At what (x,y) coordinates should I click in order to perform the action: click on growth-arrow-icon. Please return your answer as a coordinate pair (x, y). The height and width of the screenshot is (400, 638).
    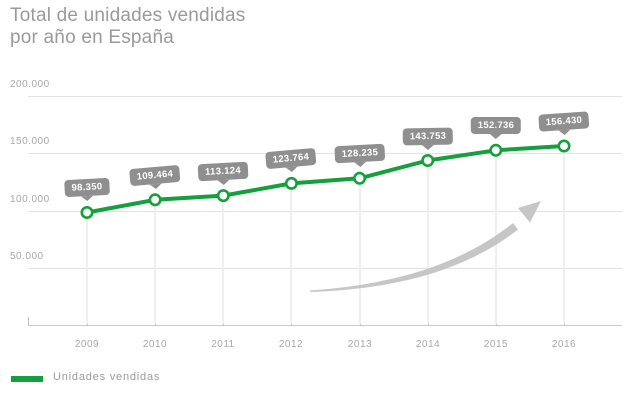
    Looking at the image, I should click on (425, 246).